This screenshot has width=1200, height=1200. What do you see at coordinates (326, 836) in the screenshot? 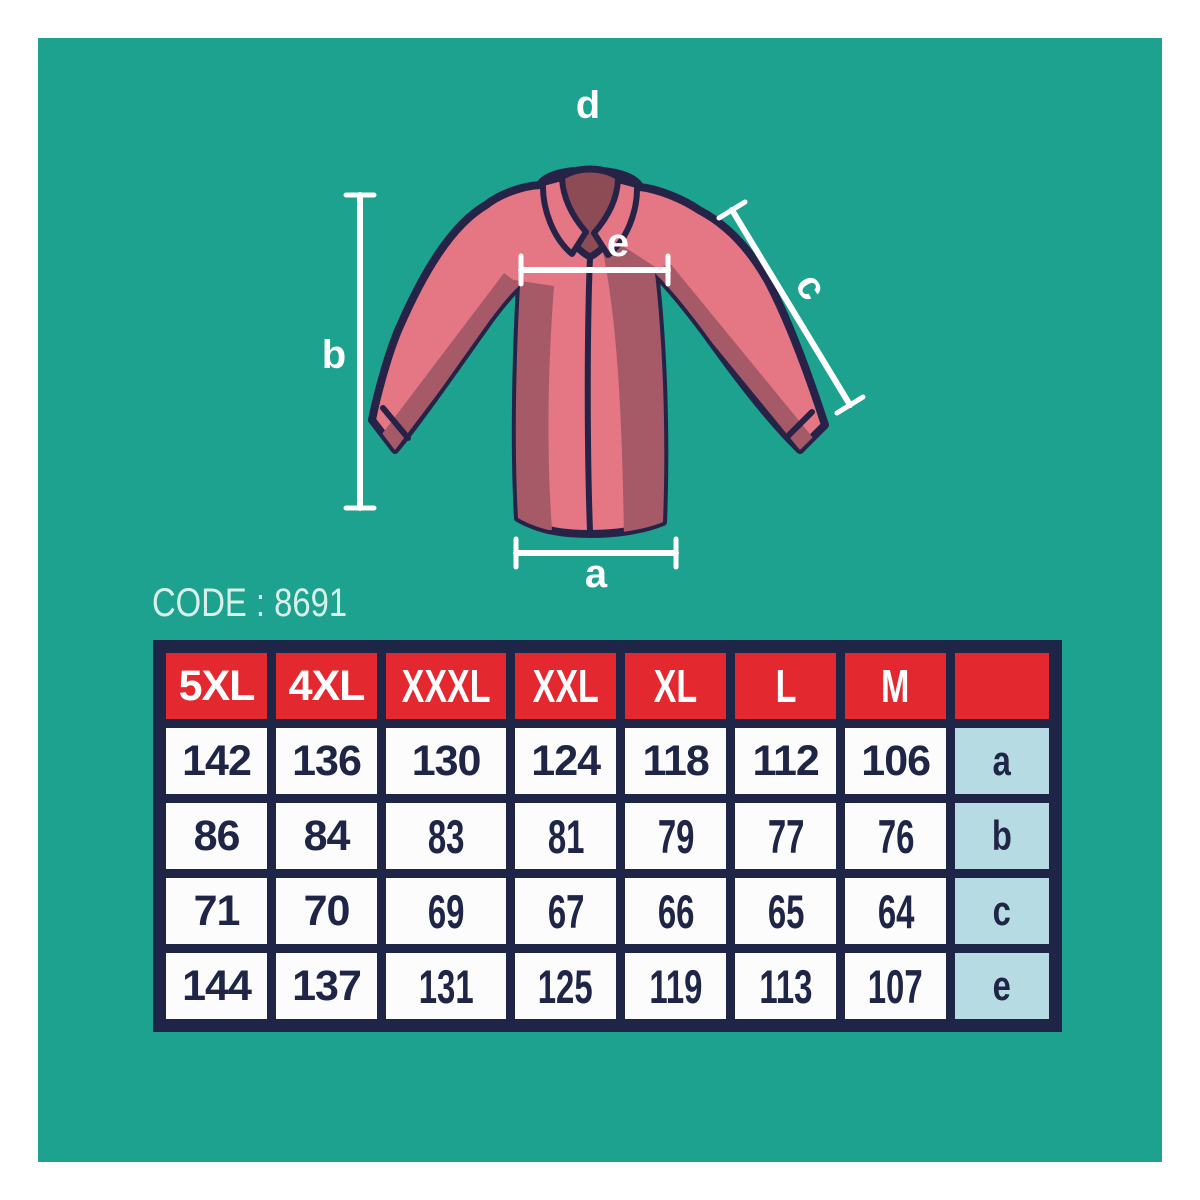
I see `size-value: 84` at bounding box center [326, 836].